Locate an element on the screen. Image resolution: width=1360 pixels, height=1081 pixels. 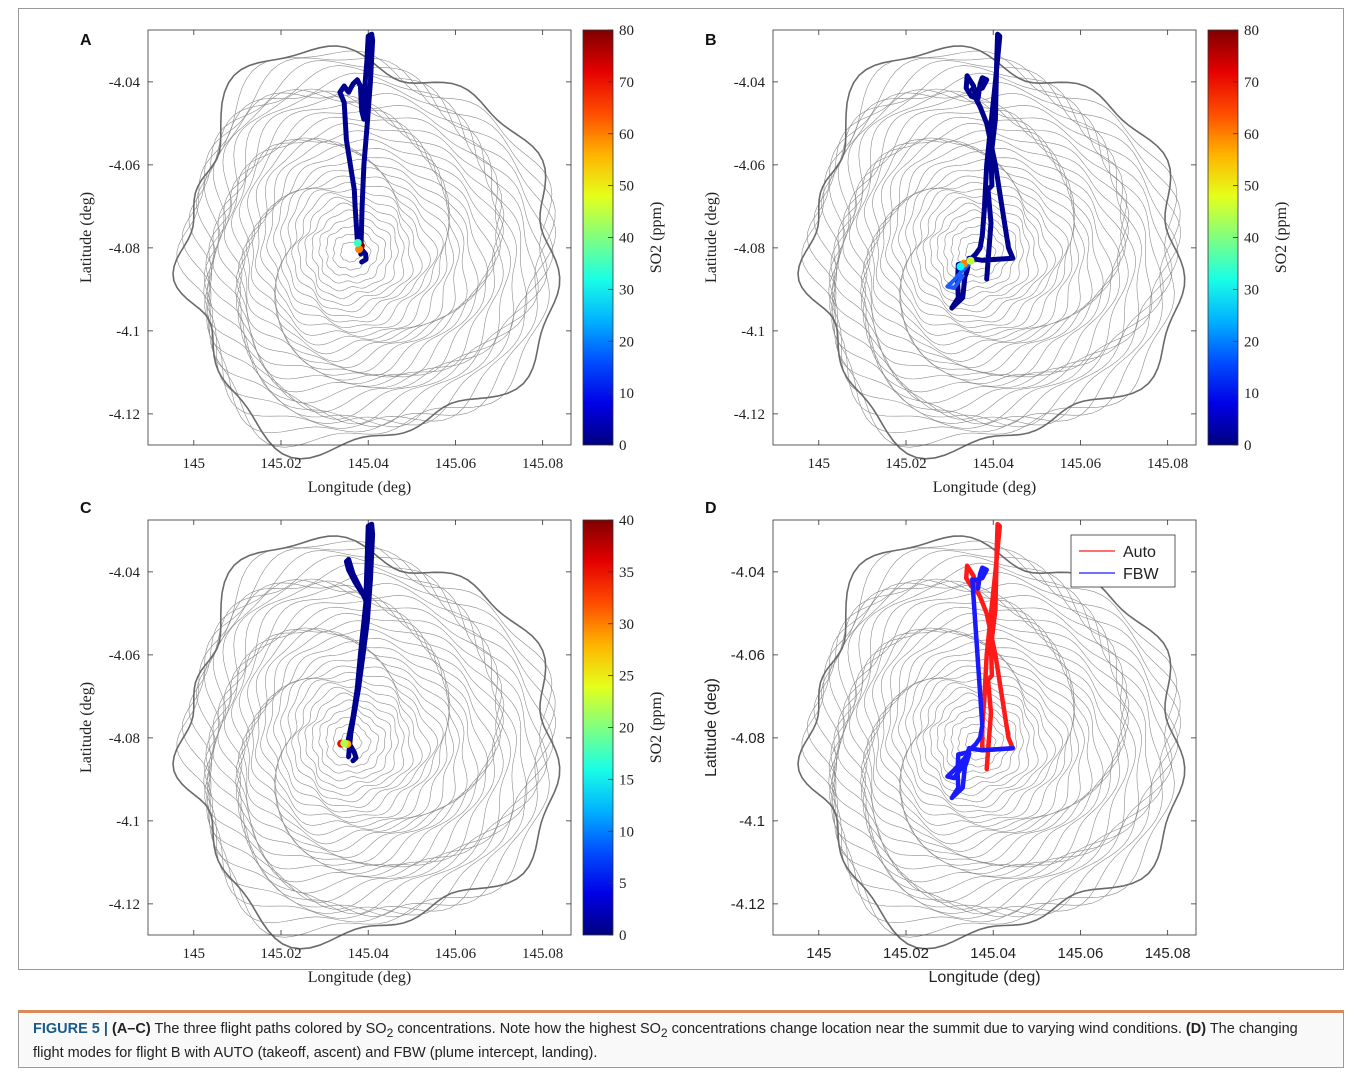
colorbar-tick-label: 35 is located at coordinates (626, 573).